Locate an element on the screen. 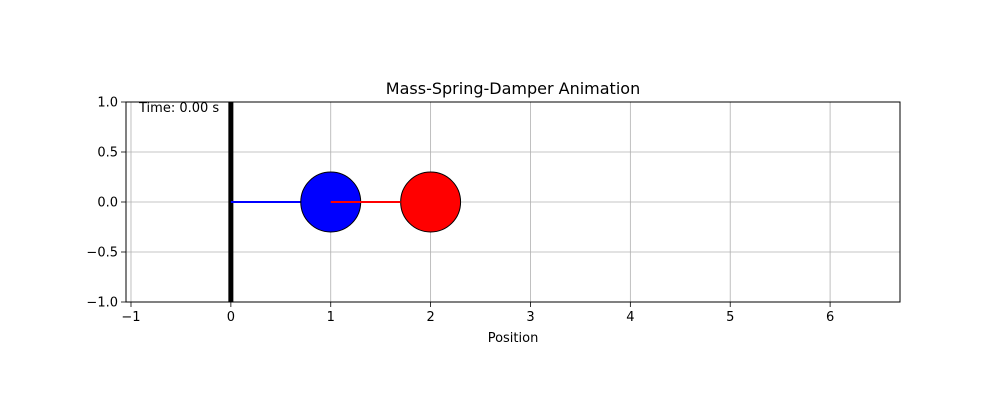  chart-title: Mass-Spring-Damper Animation is located at coordinates (513, 88).